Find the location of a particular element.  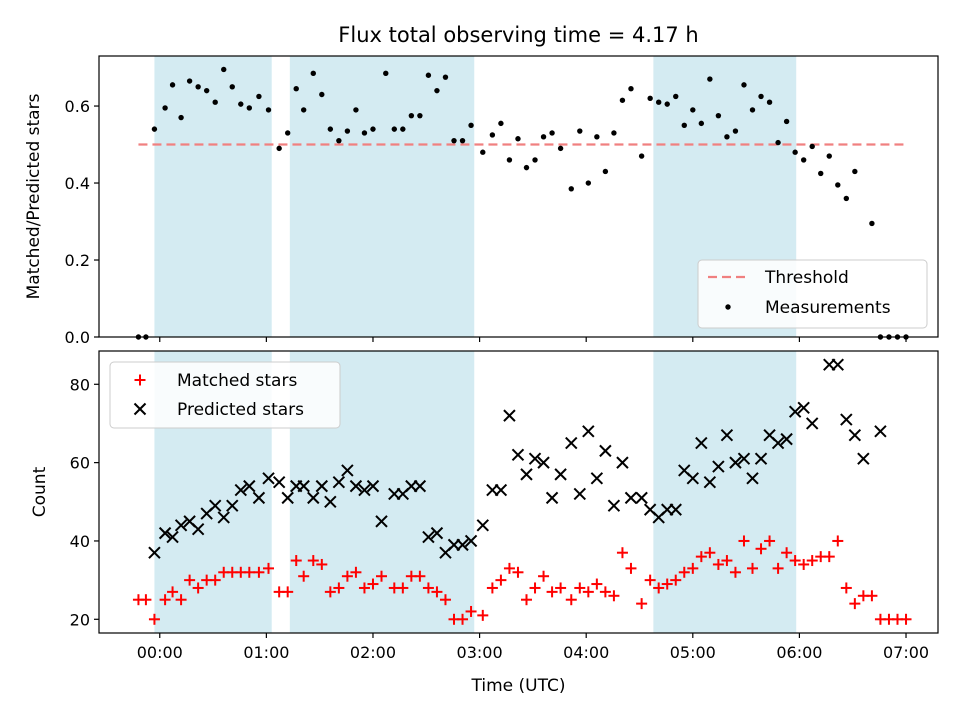

legend-matched-label: Matched stars is located at coordinates (237, 381).